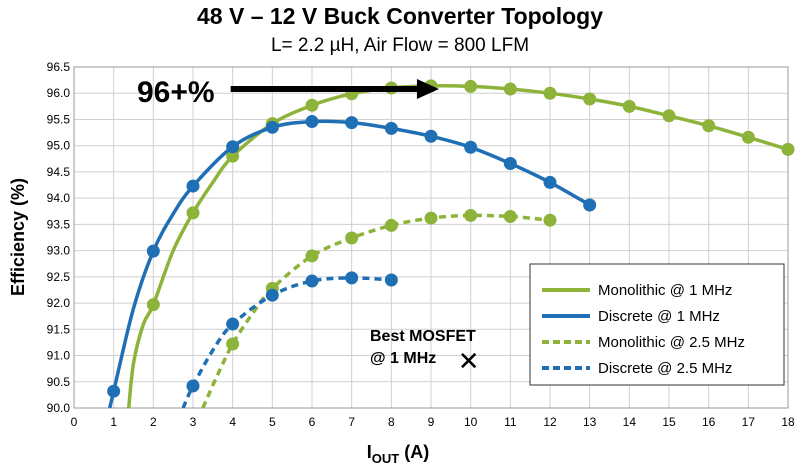 The image size is (800, 467). I want to click on x-tick-label: 3, so click(193, 422).